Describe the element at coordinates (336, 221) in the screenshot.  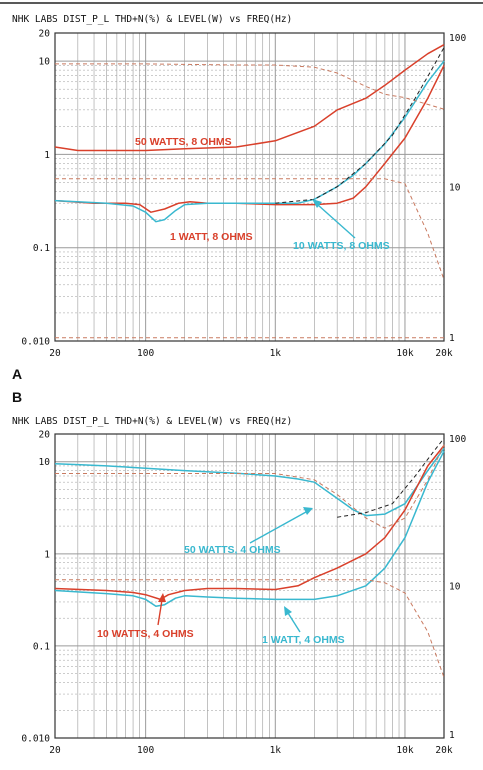
I see `arrow-10-watts-8-ohms` at that location.